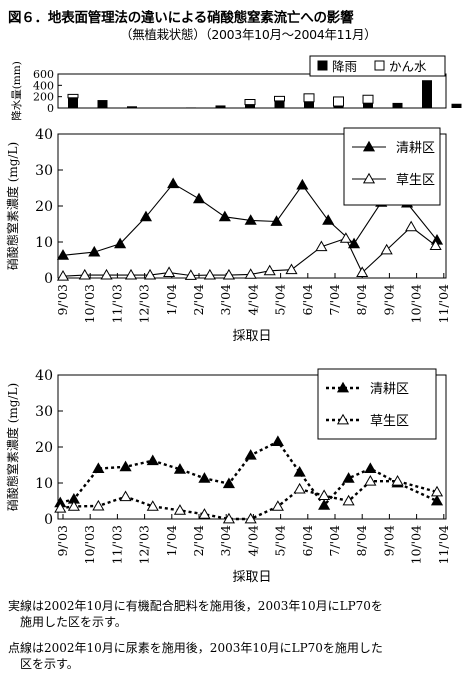 This screenshot has width=465, height=678. Describe the element at coordinates (43, 97) in the screenshot. I see `precip-y-tick-label: 200` at that location.